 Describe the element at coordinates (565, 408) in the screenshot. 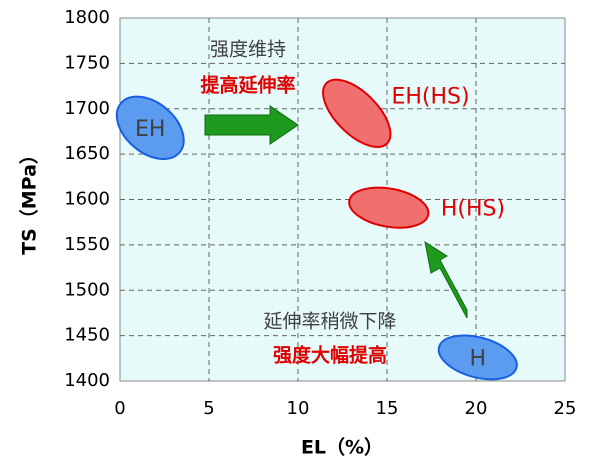

I see `x-tick-label: 25` at that location.